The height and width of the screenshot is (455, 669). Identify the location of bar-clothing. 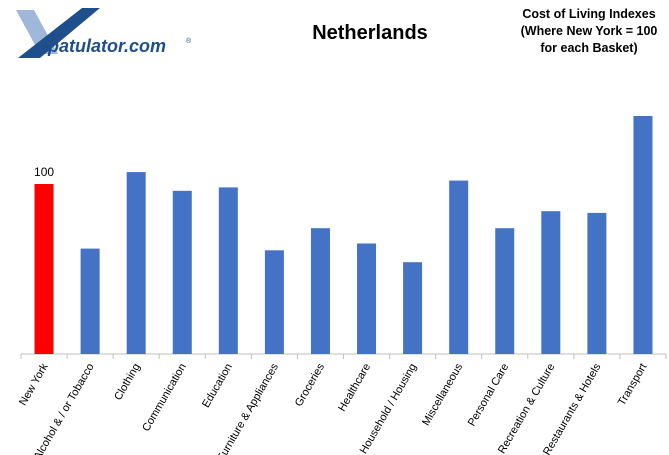
(136, 263).